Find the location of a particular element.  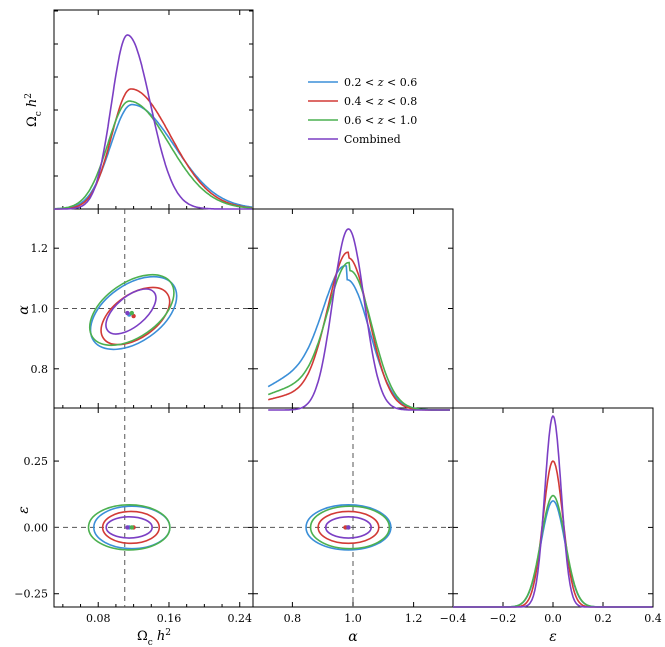

alpha-xtick-label: 0.8 is located at coordinates (293, 618).